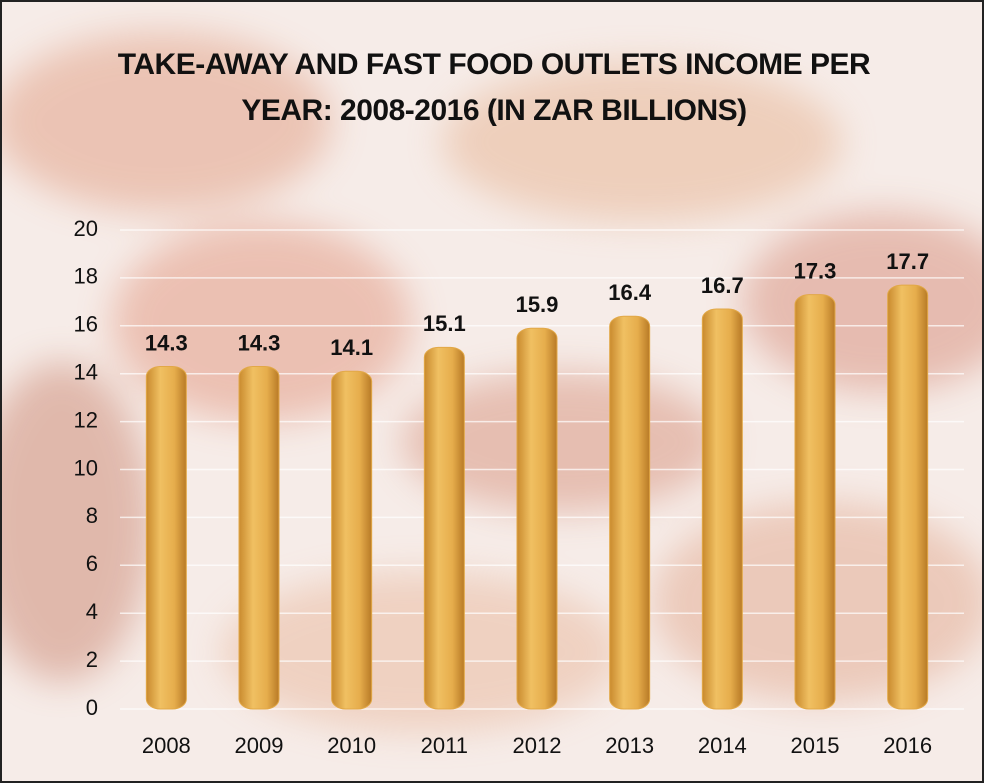 The image size is (984, 783). I want to click on y-tick-label: 18, so click(86, 276).